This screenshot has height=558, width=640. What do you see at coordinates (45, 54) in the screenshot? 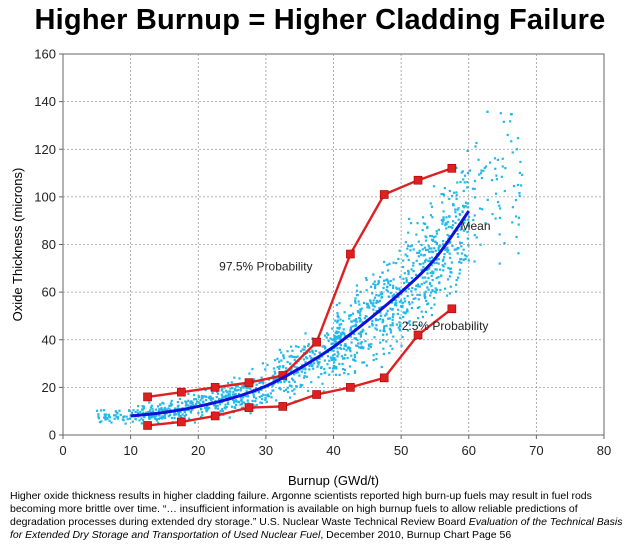
I see `y-tick-label: 160` at bounding box center [45, 54].